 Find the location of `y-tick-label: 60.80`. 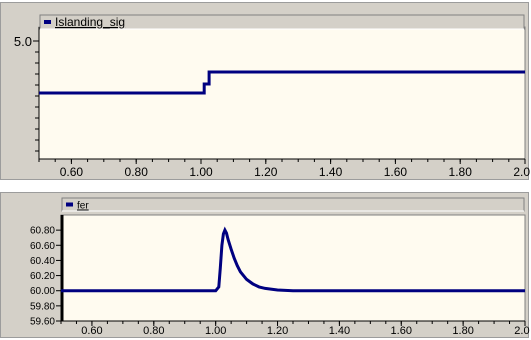

y-tick-label: 60.80 is located at coordinates (42, 231).